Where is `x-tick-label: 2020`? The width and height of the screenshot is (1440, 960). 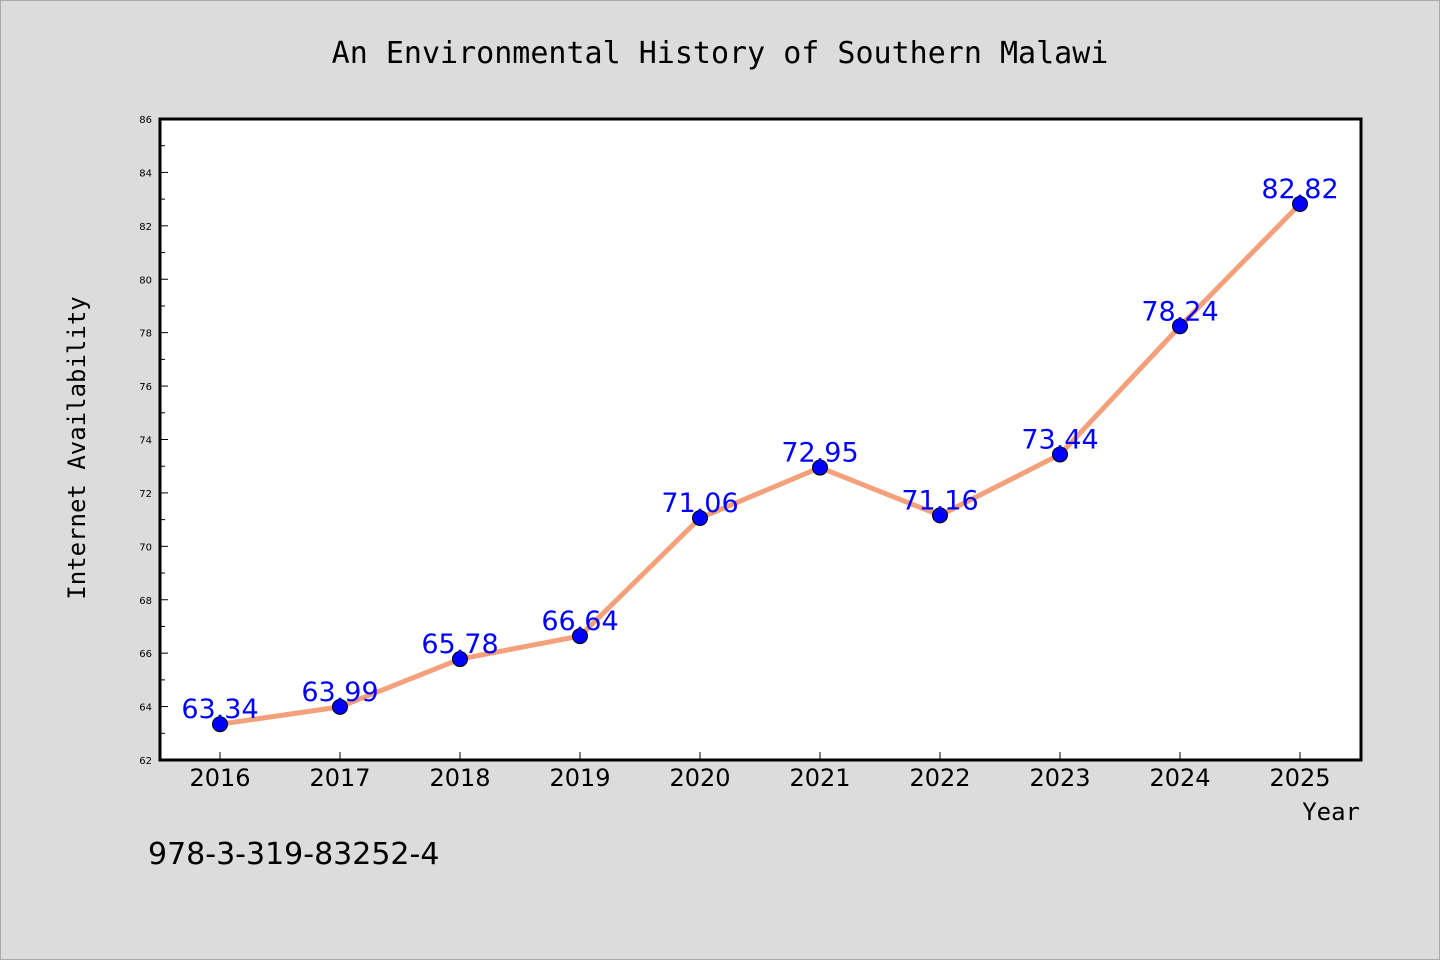
x-tick-label: 2020 is located at coordinates (699, 778).